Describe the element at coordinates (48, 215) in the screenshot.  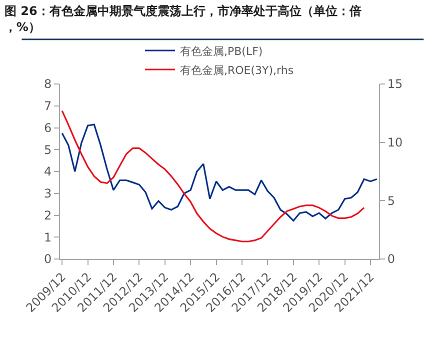
I see `y-tick-label: 2` at that location.